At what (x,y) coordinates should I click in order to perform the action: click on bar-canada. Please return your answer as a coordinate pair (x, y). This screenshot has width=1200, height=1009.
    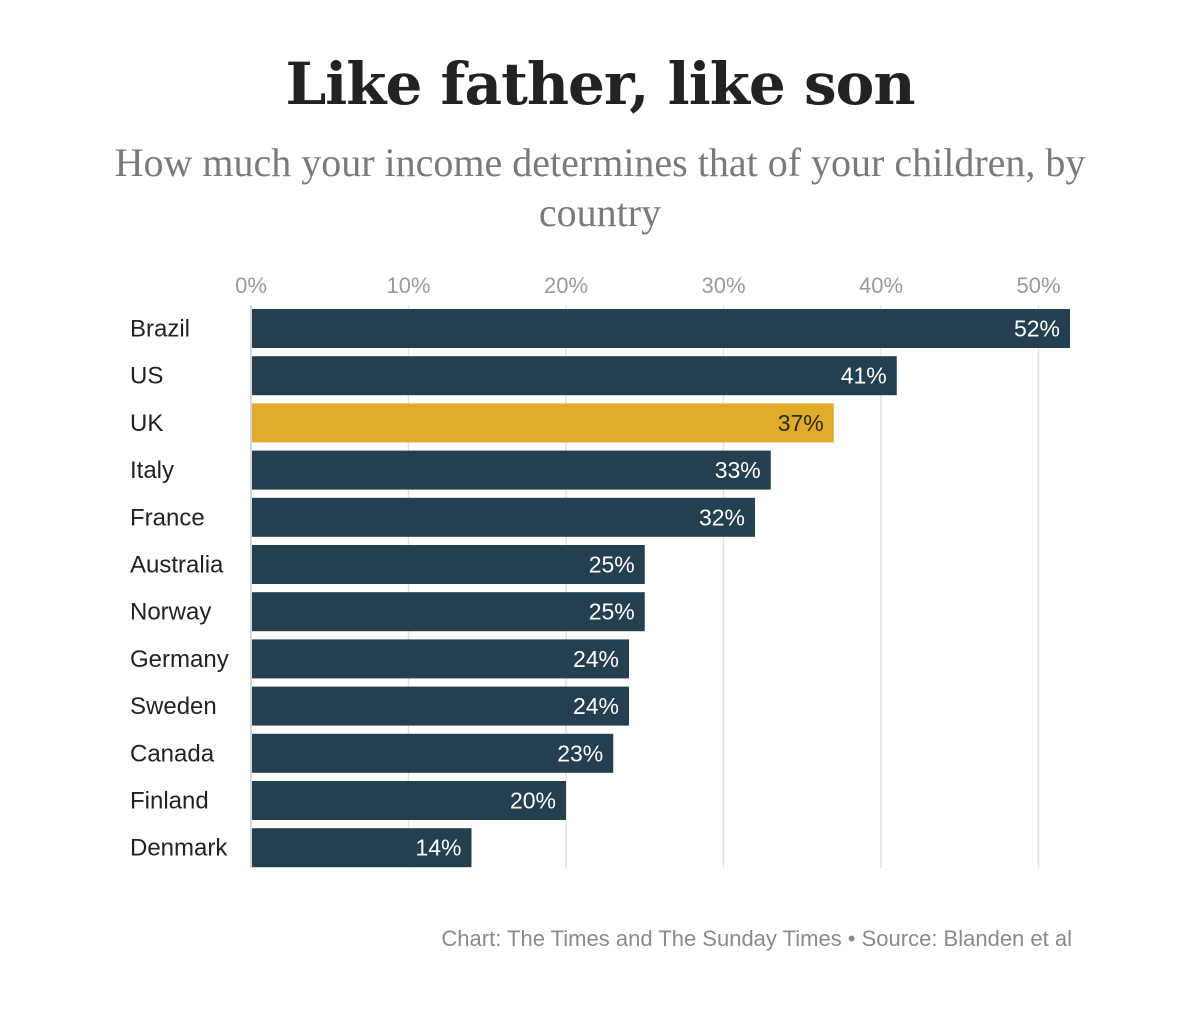
    Looking at the image, I should click on (433, 753).